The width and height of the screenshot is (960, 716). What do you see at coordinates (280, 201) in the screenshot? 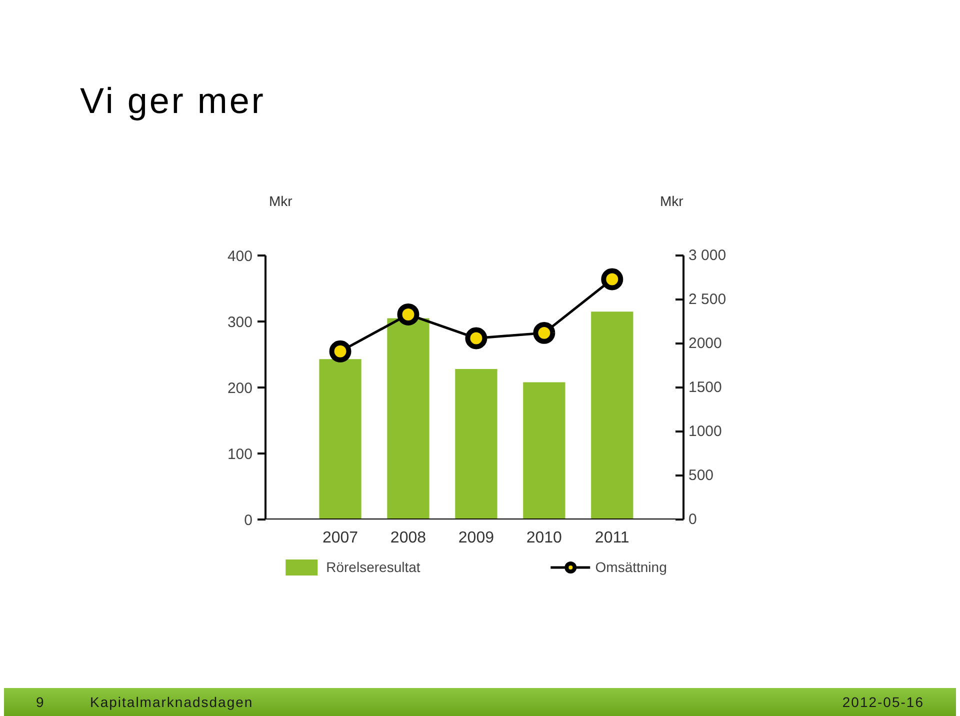
I see `y-axis-title: Mkr` at bounding box center [280, 201].